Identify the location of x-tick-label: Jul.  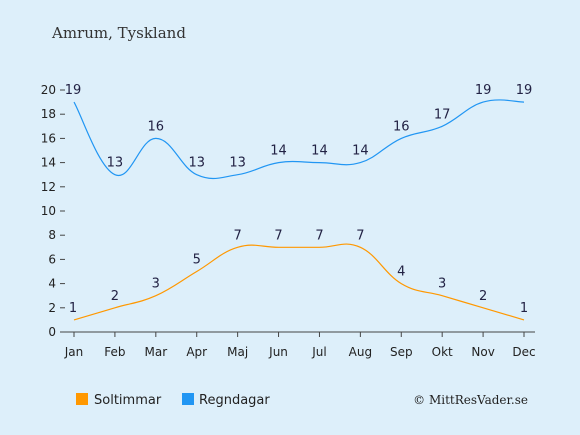
(318, 352).